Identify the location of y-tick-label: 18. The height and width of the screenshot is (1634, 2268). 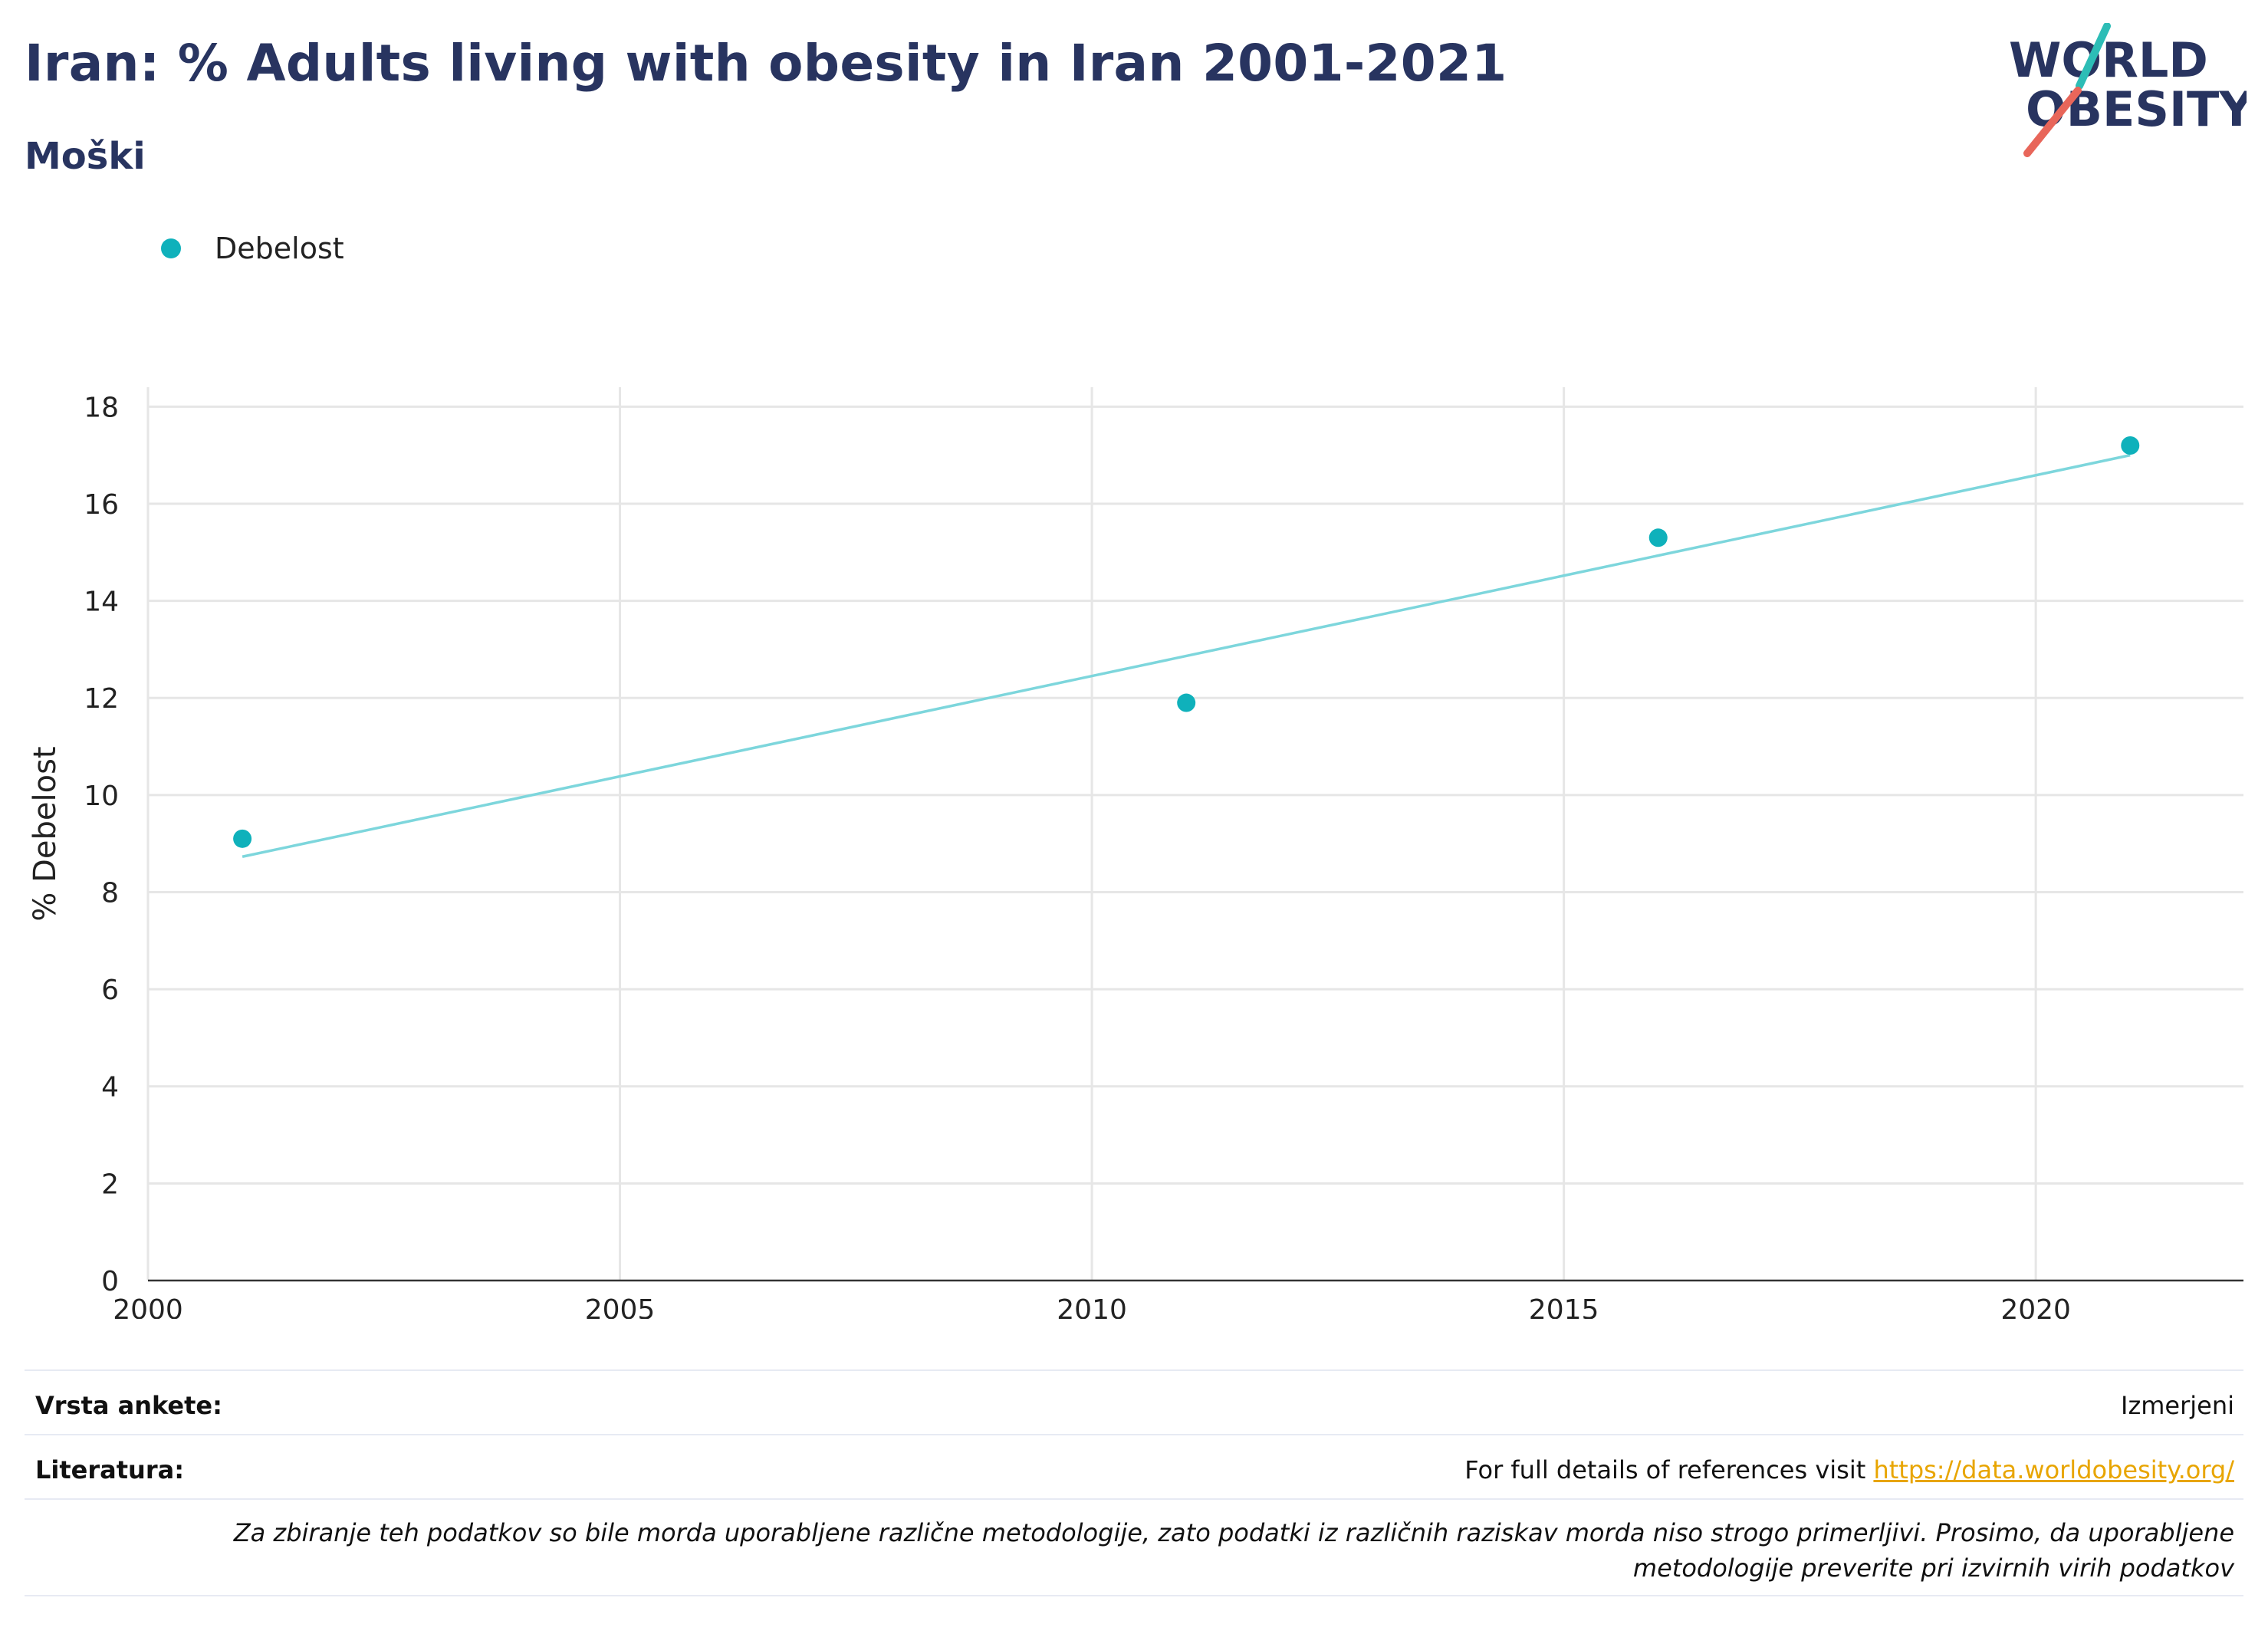
(101, 408).